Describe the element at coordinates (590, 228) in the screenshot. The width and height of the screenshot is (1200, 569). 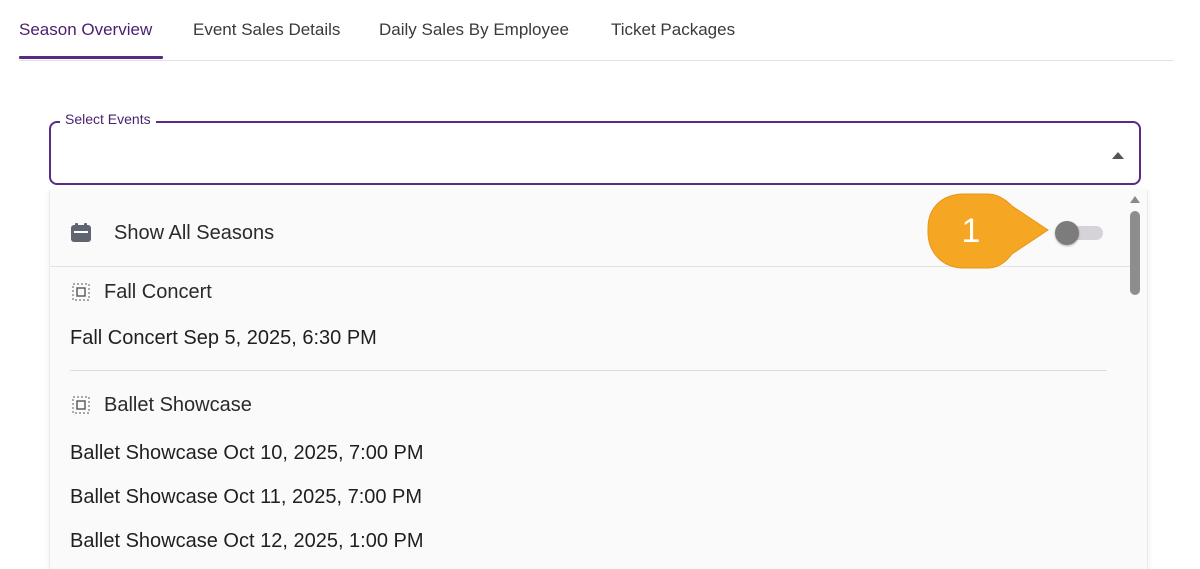
I see `show-all-seasons-row: Show All Seasons` at that location.